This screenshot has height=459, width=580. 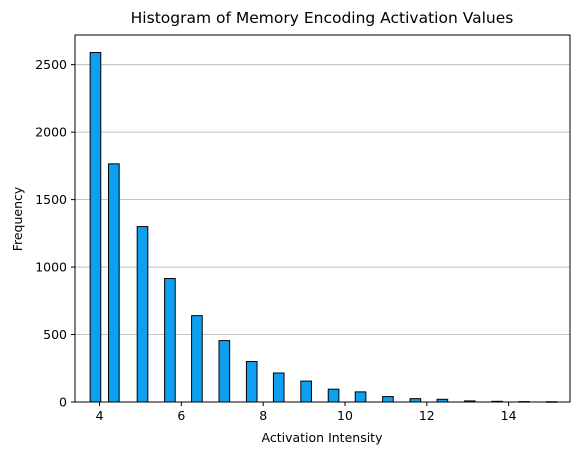 What do you see at coordinates (55, 334) in the screenshot?
I see `y-tick-label: 500` at bounding box center [55, 334].